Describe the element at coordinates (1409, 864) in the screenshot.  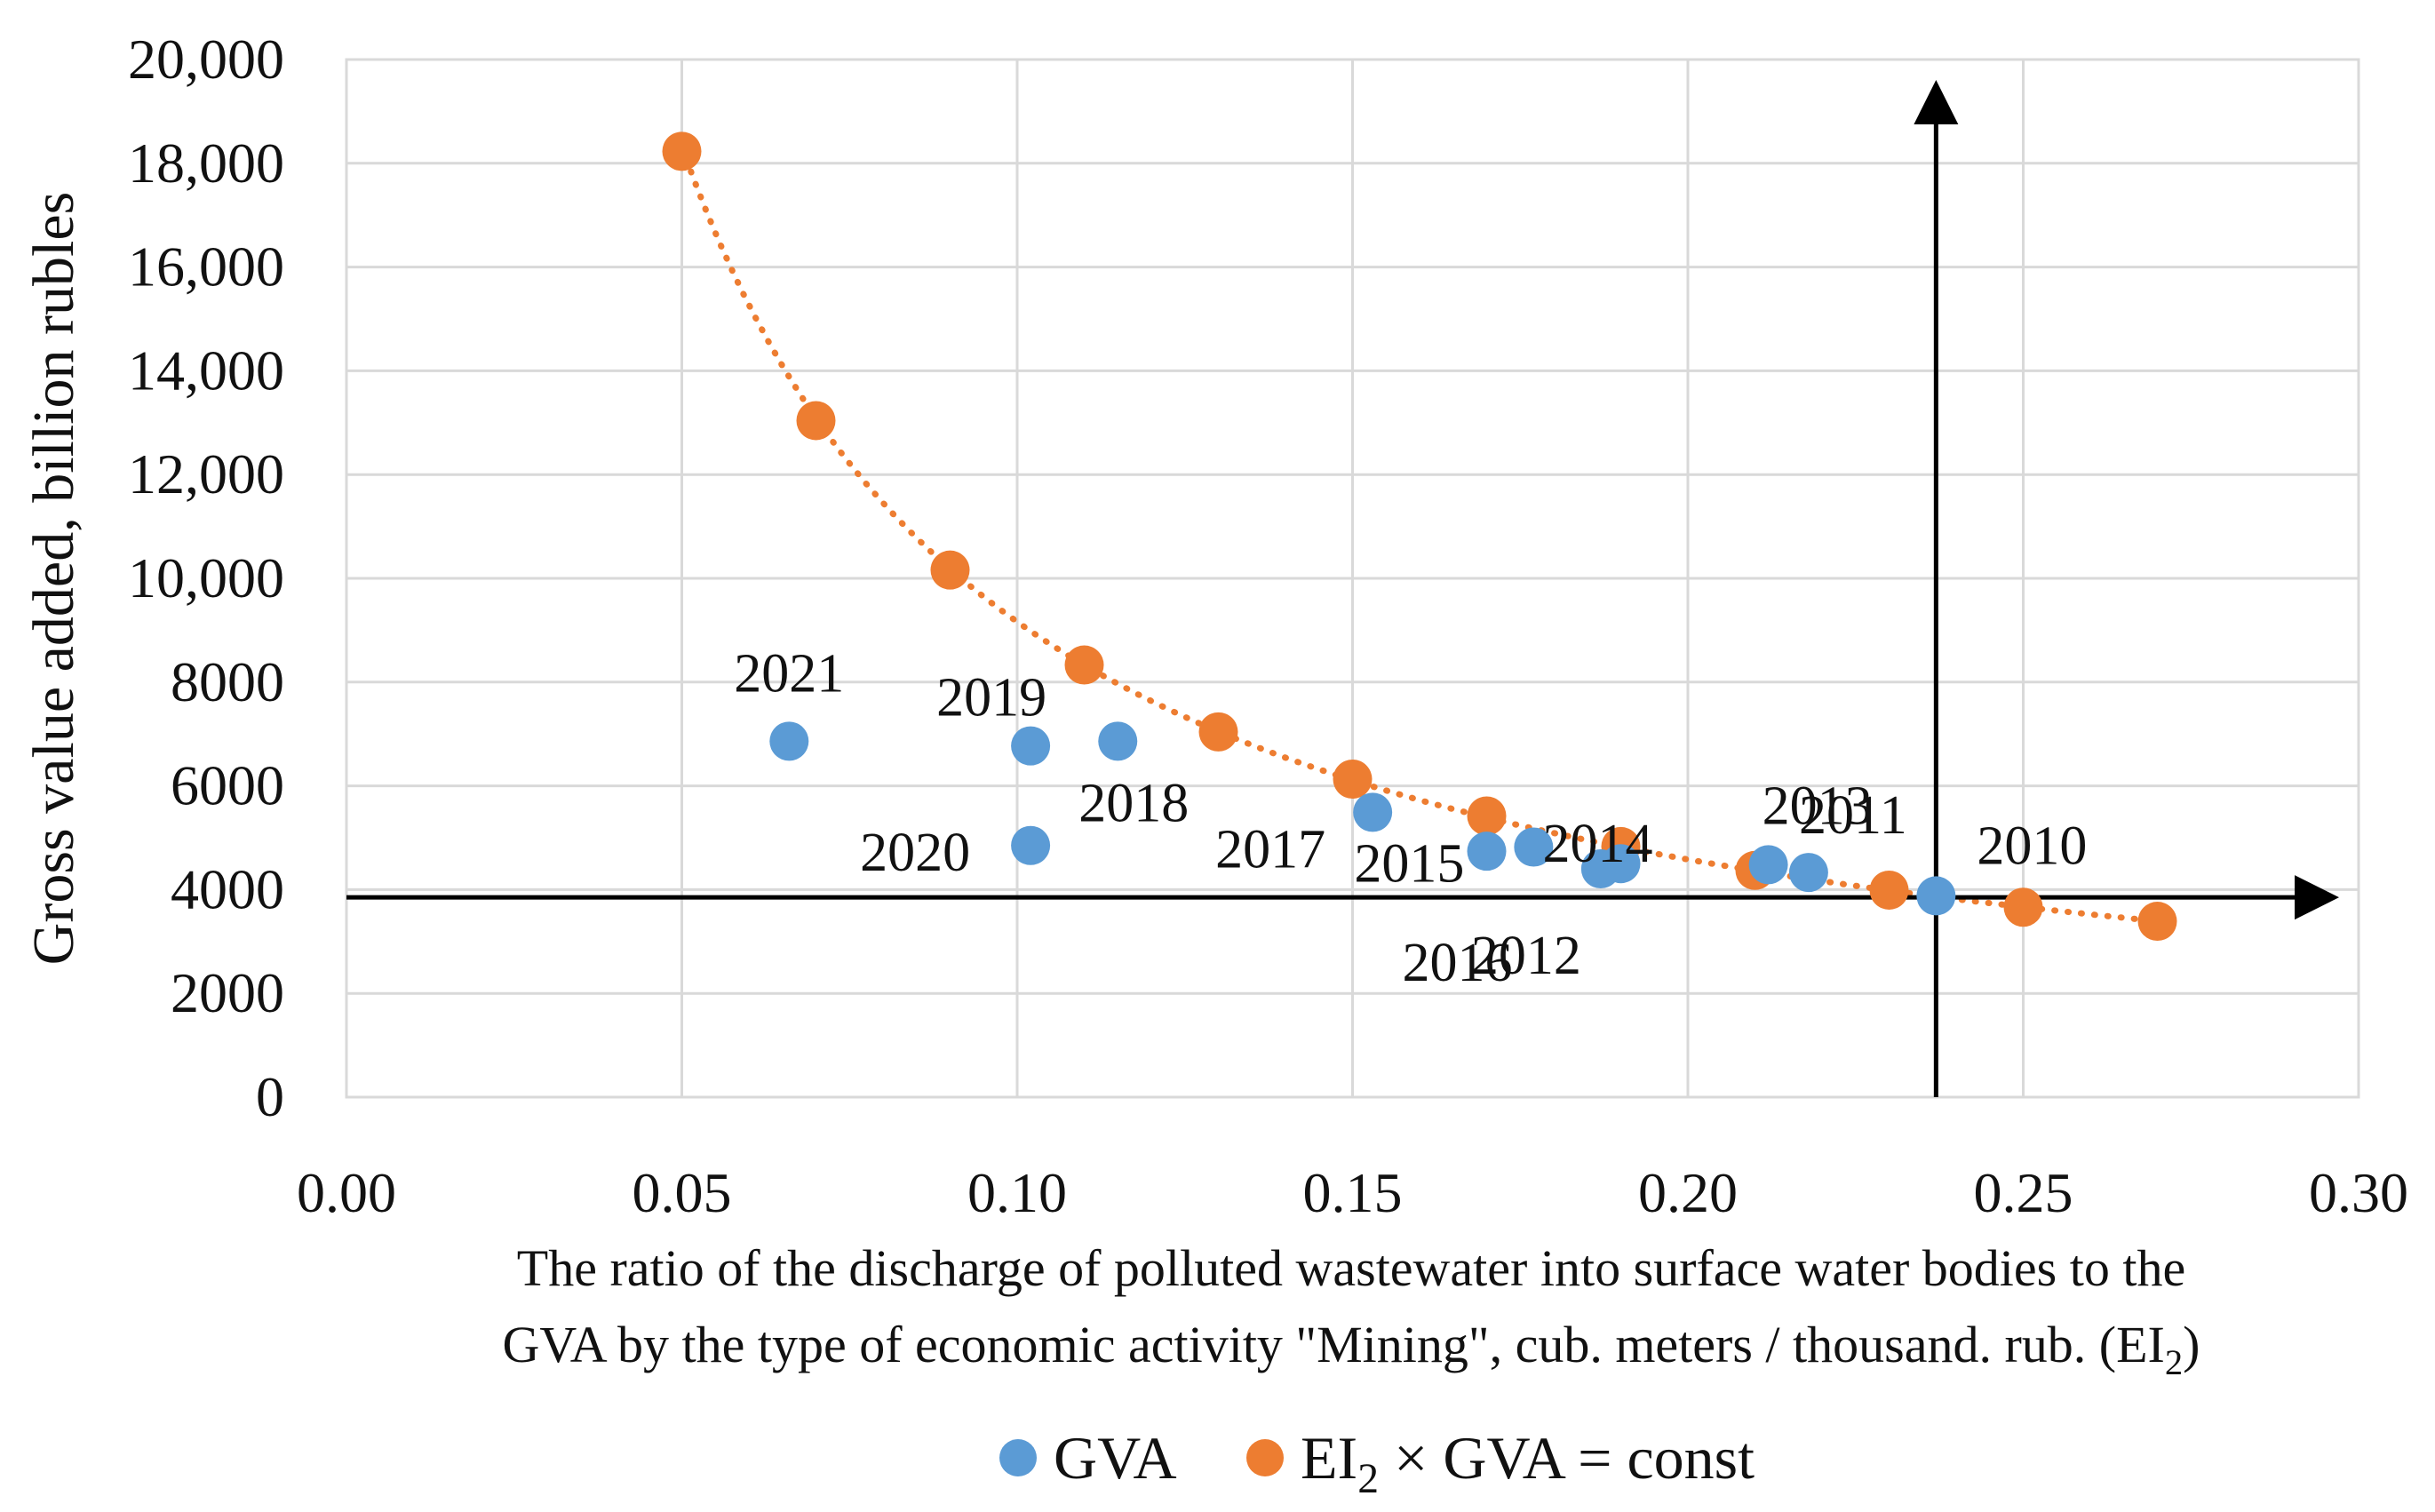
I see `year-label-2015: 2015` at that location.